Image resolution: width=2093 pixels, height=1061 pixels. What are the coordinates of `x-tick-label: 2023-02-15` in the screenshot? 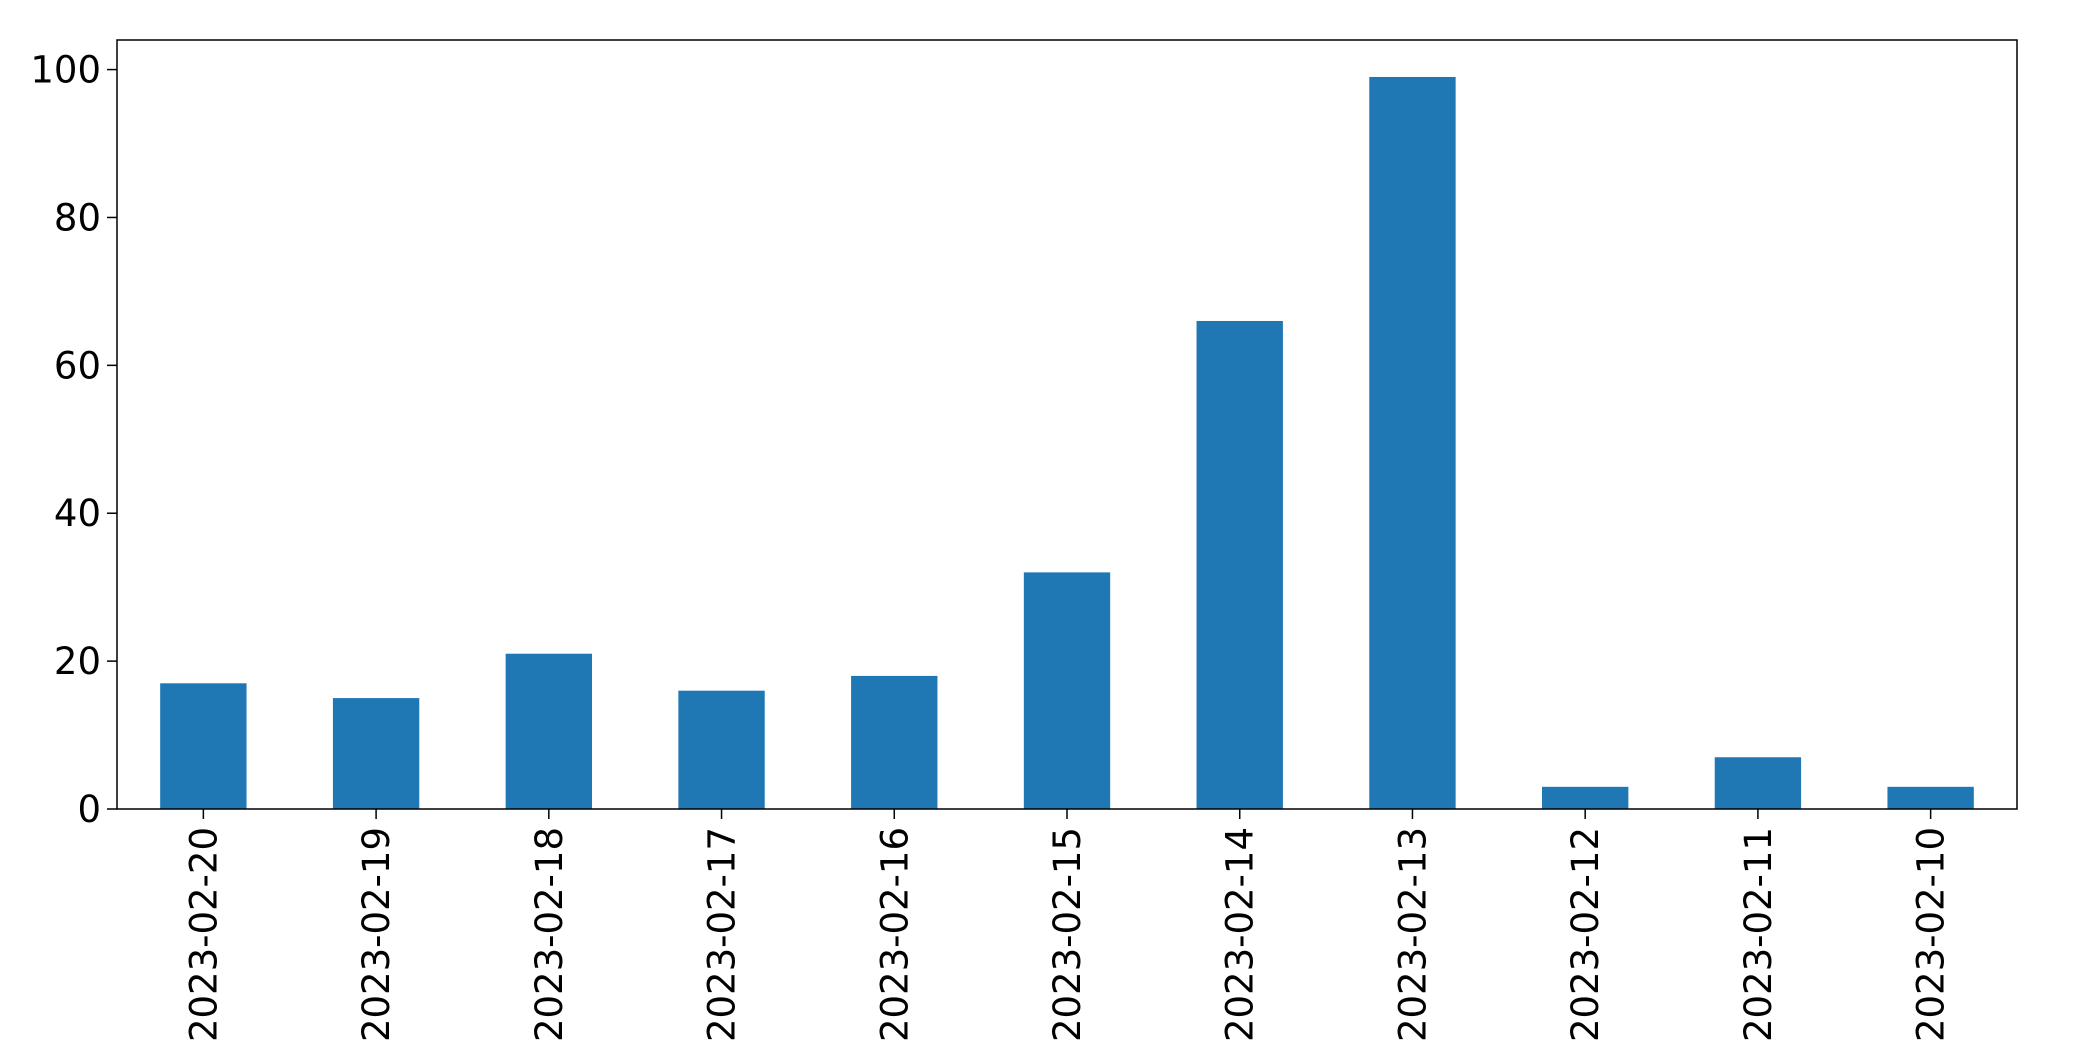 It's located at (1067, 934).